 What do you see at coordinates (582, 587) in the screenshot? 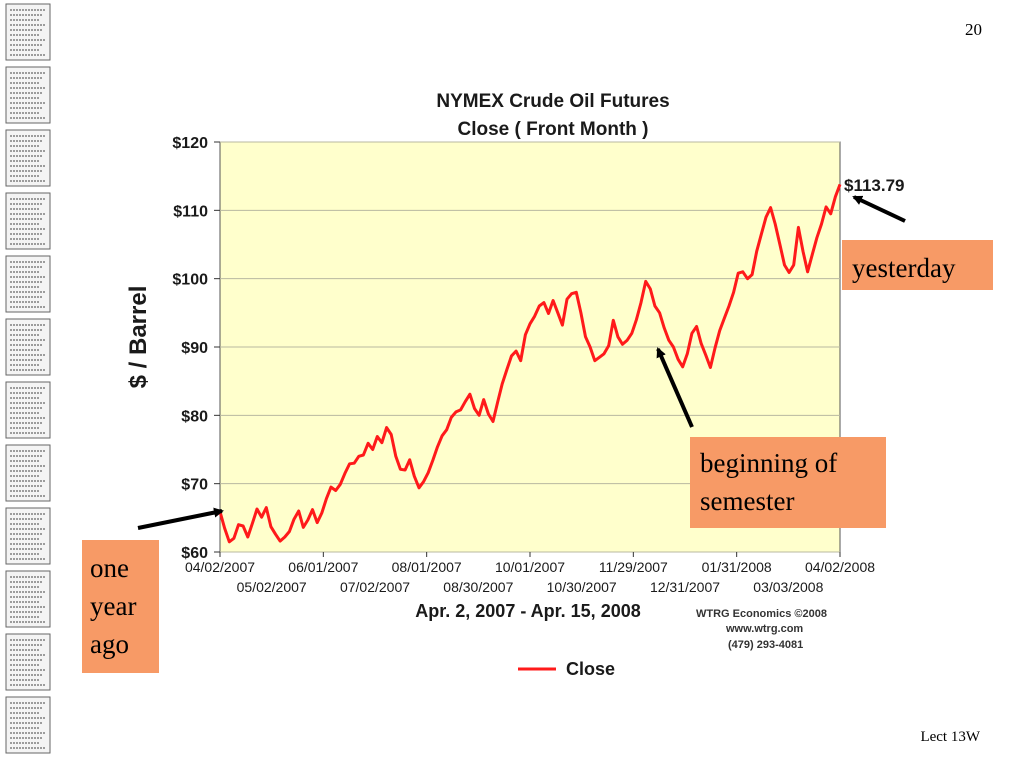
I see `x-tick-label: 10/30/2007` at bounding box center [582, 587].